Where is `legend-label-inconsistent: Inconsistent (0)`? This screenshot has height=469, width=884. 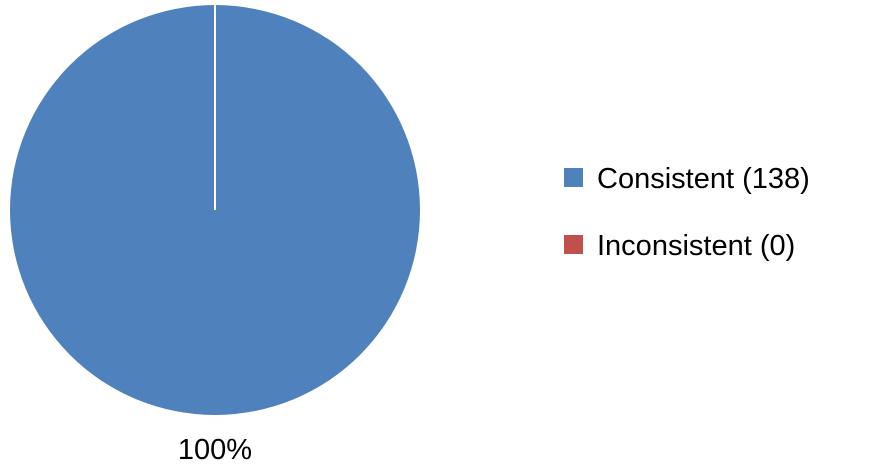 legend-label-inconsistent: Inconsistent (0) is located at coordinates (696, 246).